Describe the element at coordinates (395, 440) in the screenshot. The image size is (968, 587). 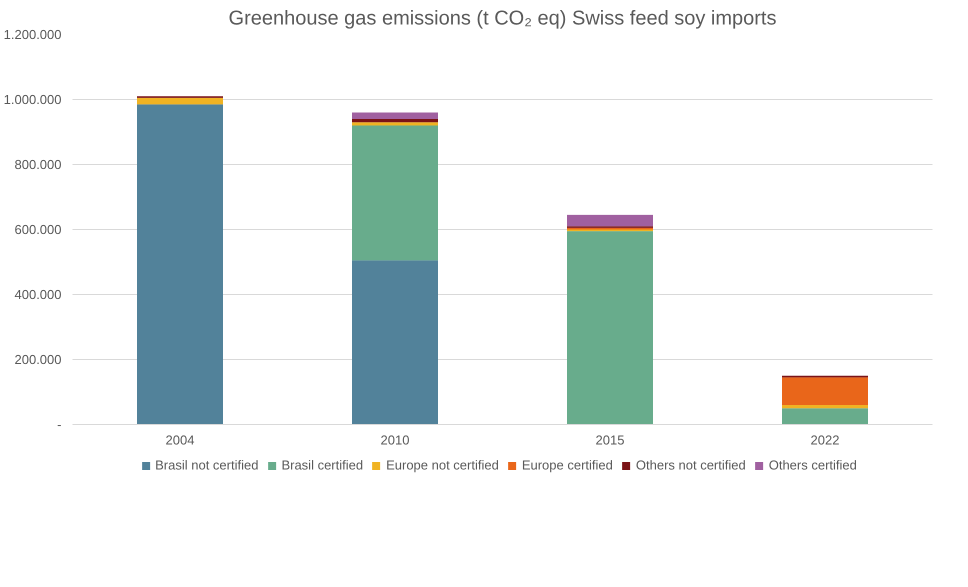
I see `x-tick-label: 2010` at that location.